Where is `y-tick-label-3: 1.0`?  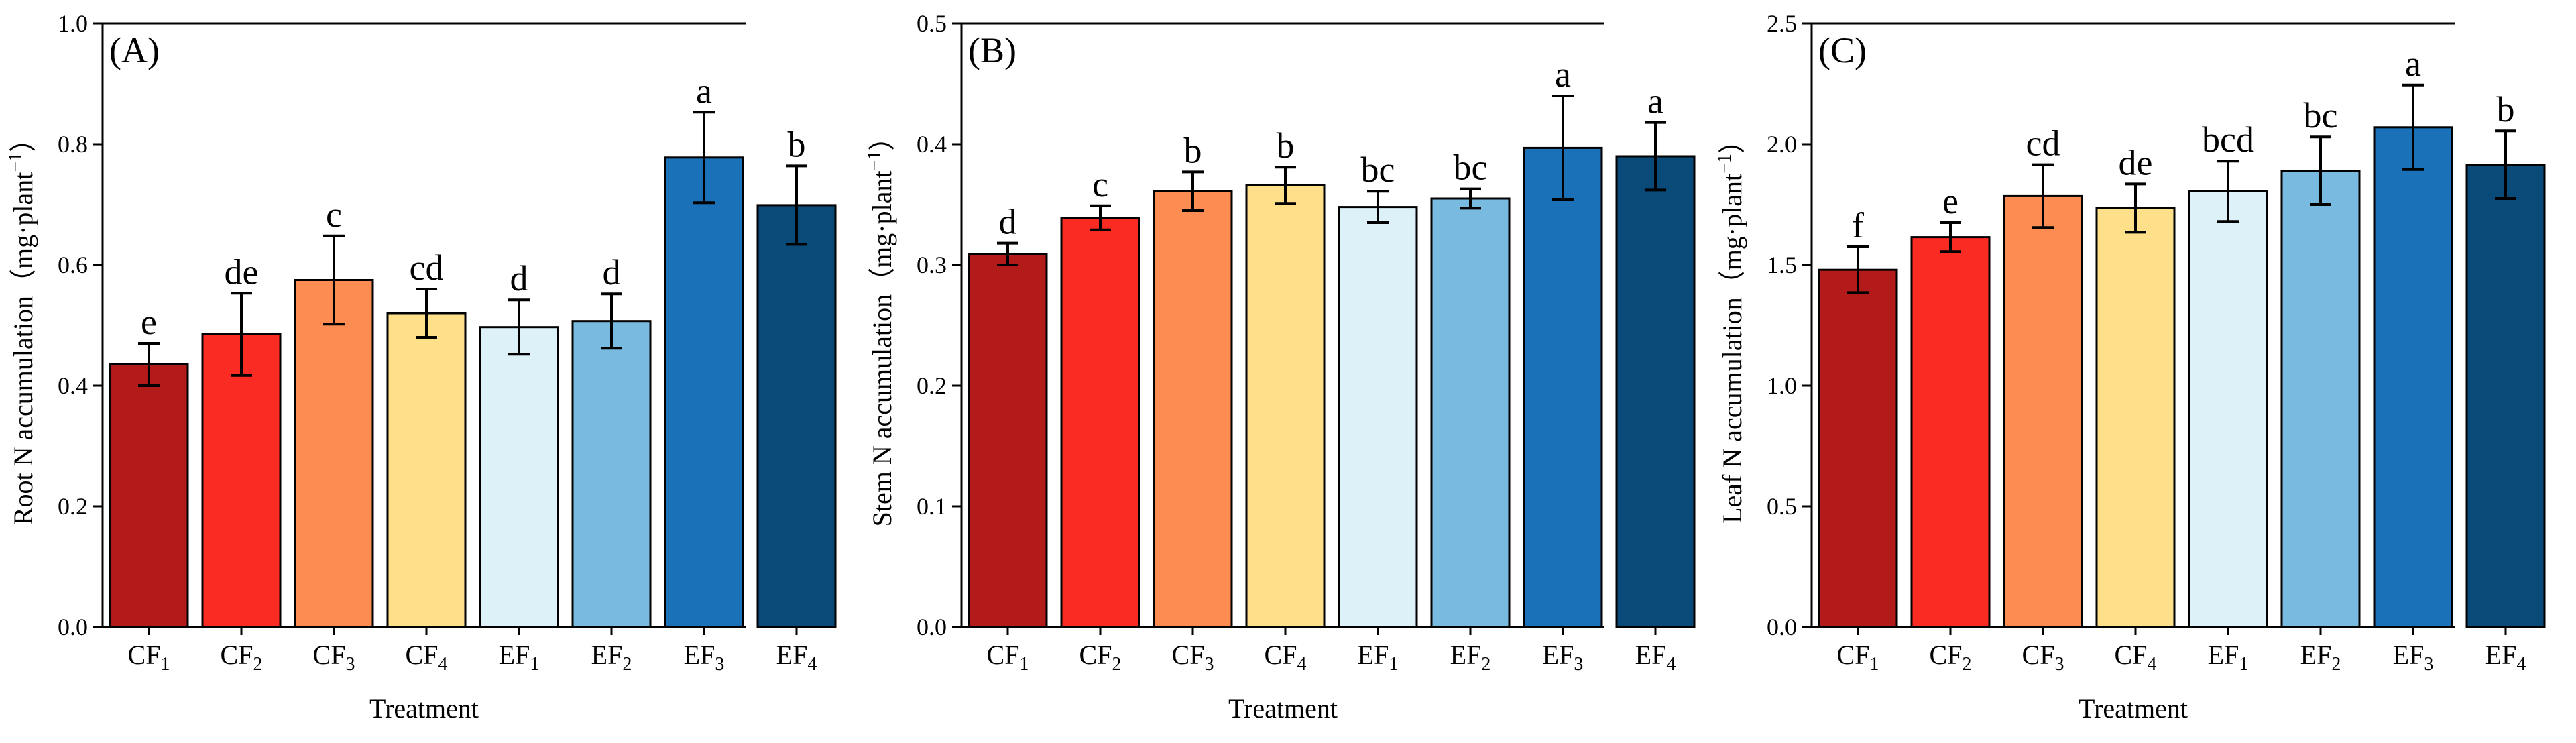
y-tick-label-3: 1.0 is located at coordinates (1782, 385).